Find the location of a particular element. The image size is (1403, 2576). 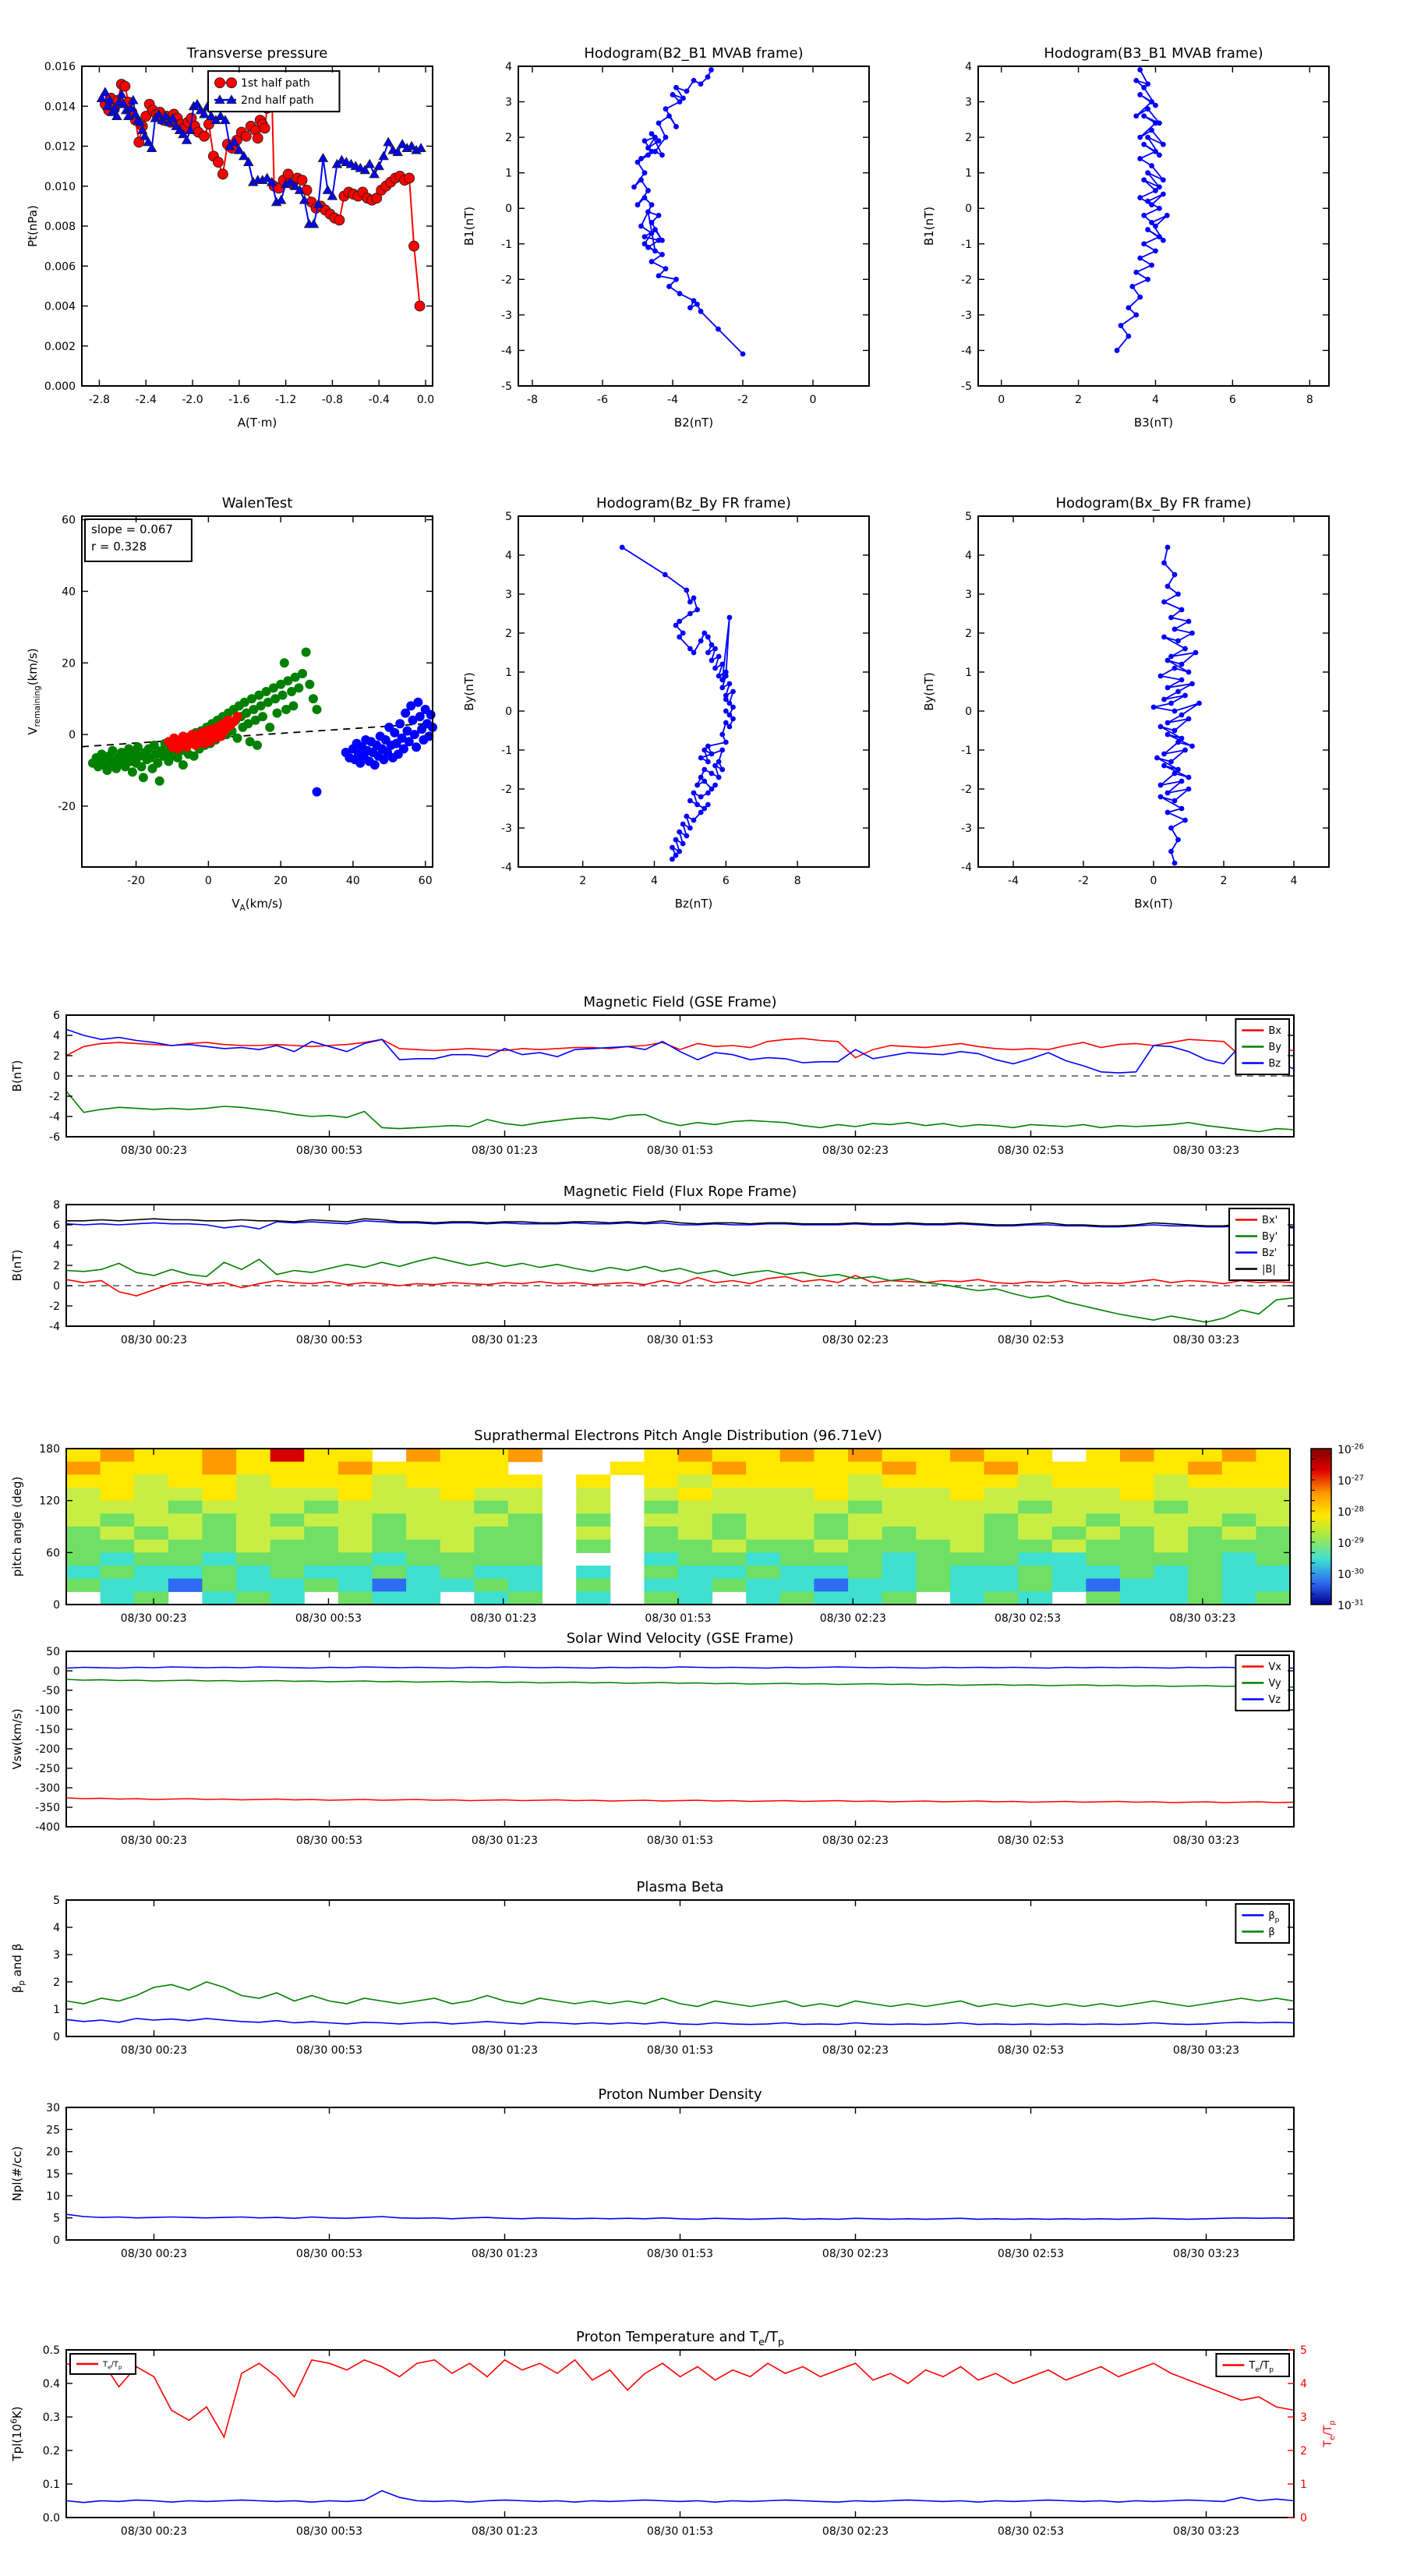

y-tick-label: -400 is located at coordinates (47, 1827).